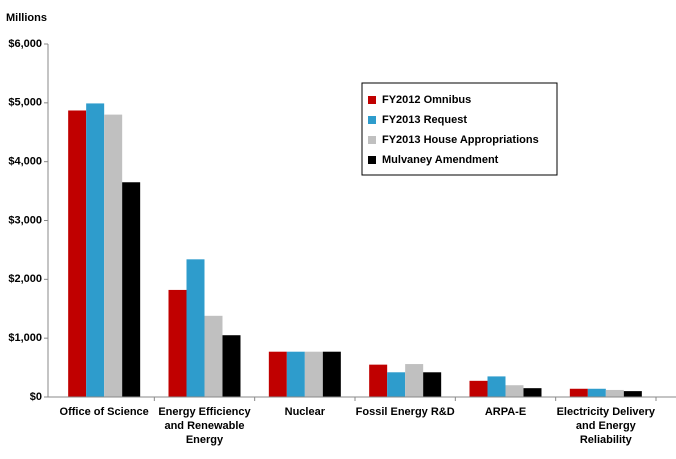 This screenshot has height=459, width=676. What do you see at coordinates (104, 412) in the screenshot?
I see `x-tick-label: Office of Science` at bounding box center [104, 412].